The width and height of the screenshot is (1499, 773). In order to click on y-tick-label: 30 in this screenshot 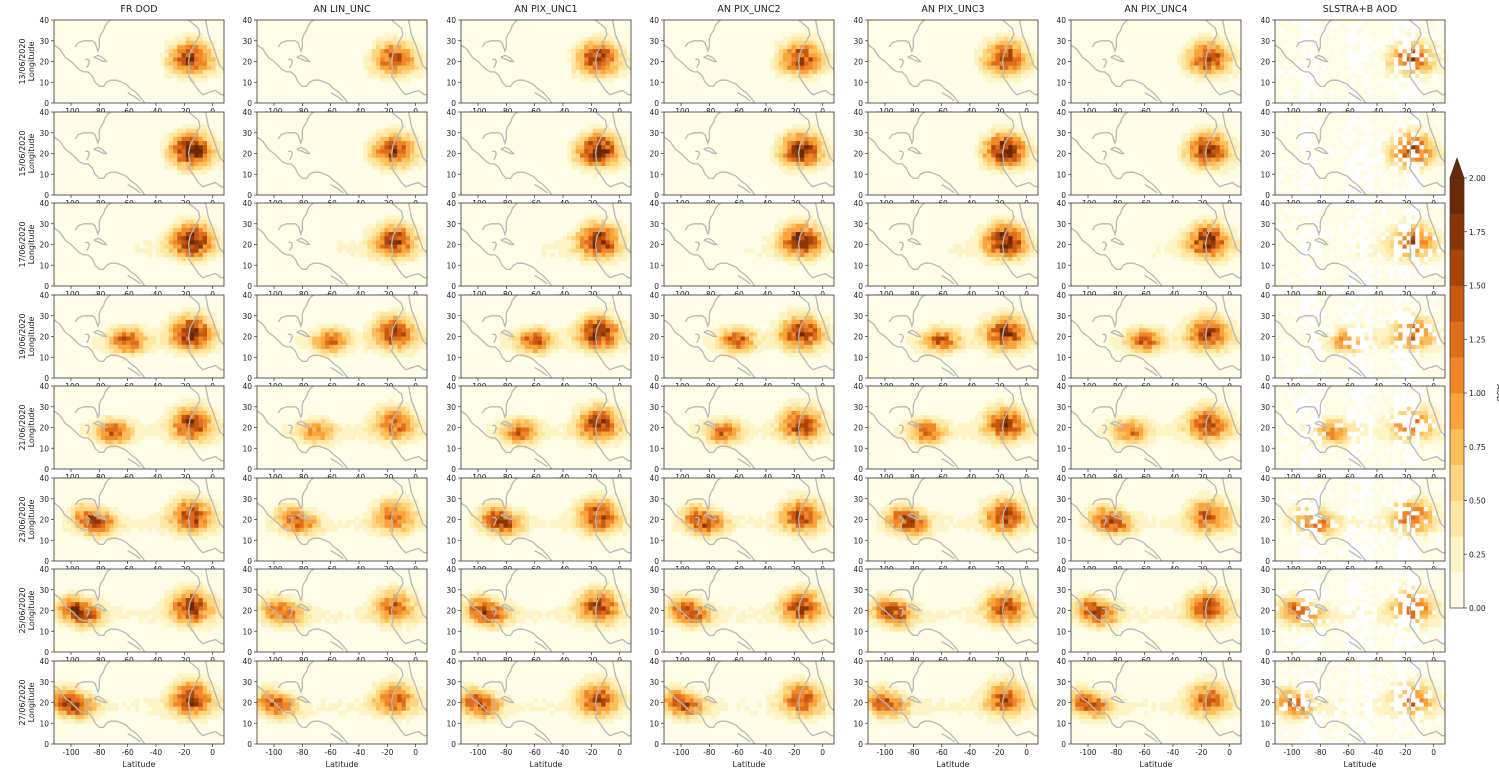, I will do `click(247, 682)`.